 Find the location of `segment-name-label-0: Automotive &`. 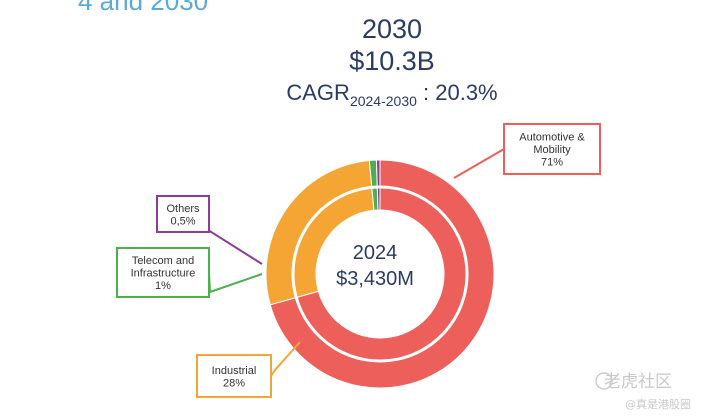

segment-name-label-0: Automotive & is located at coordinates (552, 138).